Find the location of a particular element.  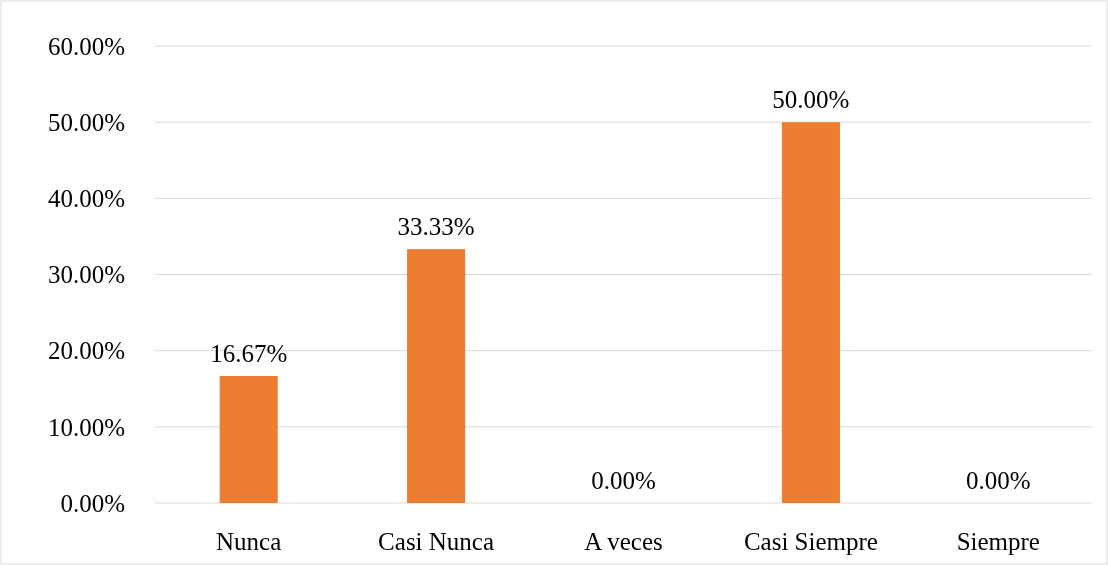

y-tick-label: 60.00% is located at coordinates (86, 46).